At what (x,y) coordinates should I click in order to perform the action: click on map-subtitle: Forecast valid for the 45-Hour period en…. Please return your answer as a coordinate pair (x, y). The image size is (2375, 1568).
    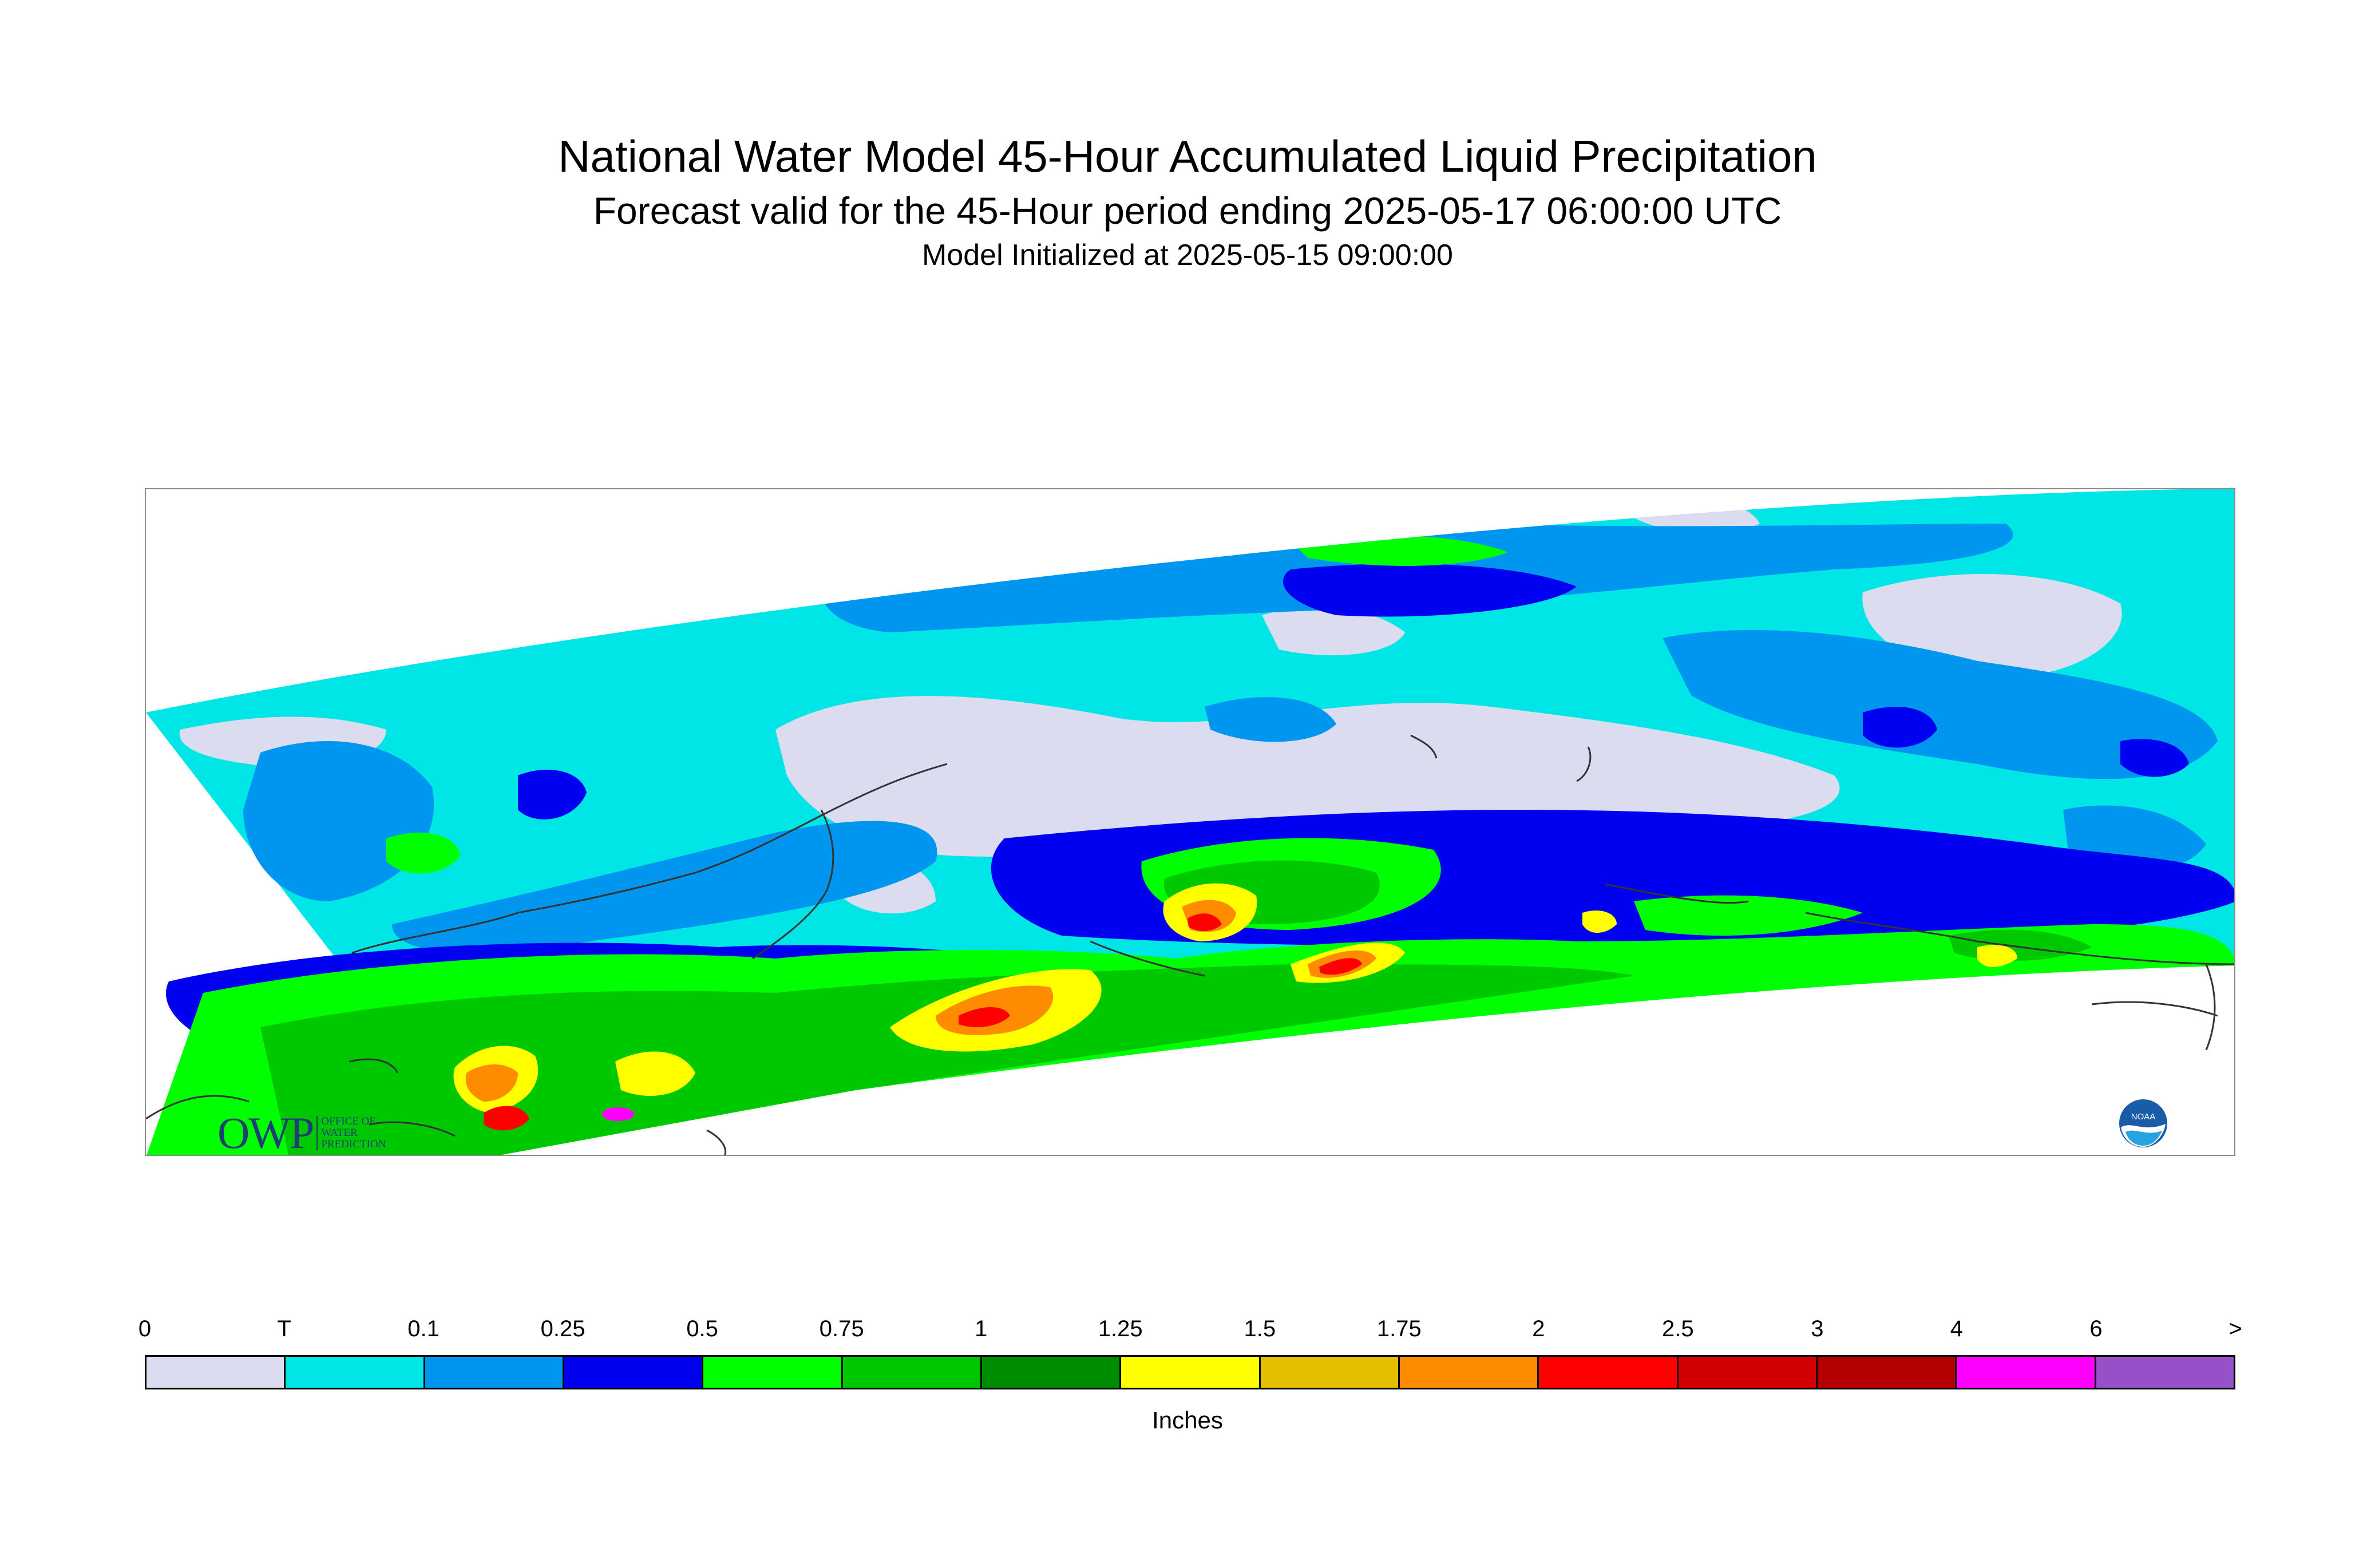
    Looking at the image, I should click on (1187, 210).